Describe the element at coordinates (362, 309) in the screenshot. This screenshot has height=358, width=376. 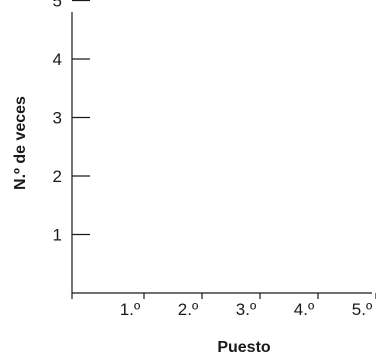
I see `x-tick-label-5: 5.º` at that location.